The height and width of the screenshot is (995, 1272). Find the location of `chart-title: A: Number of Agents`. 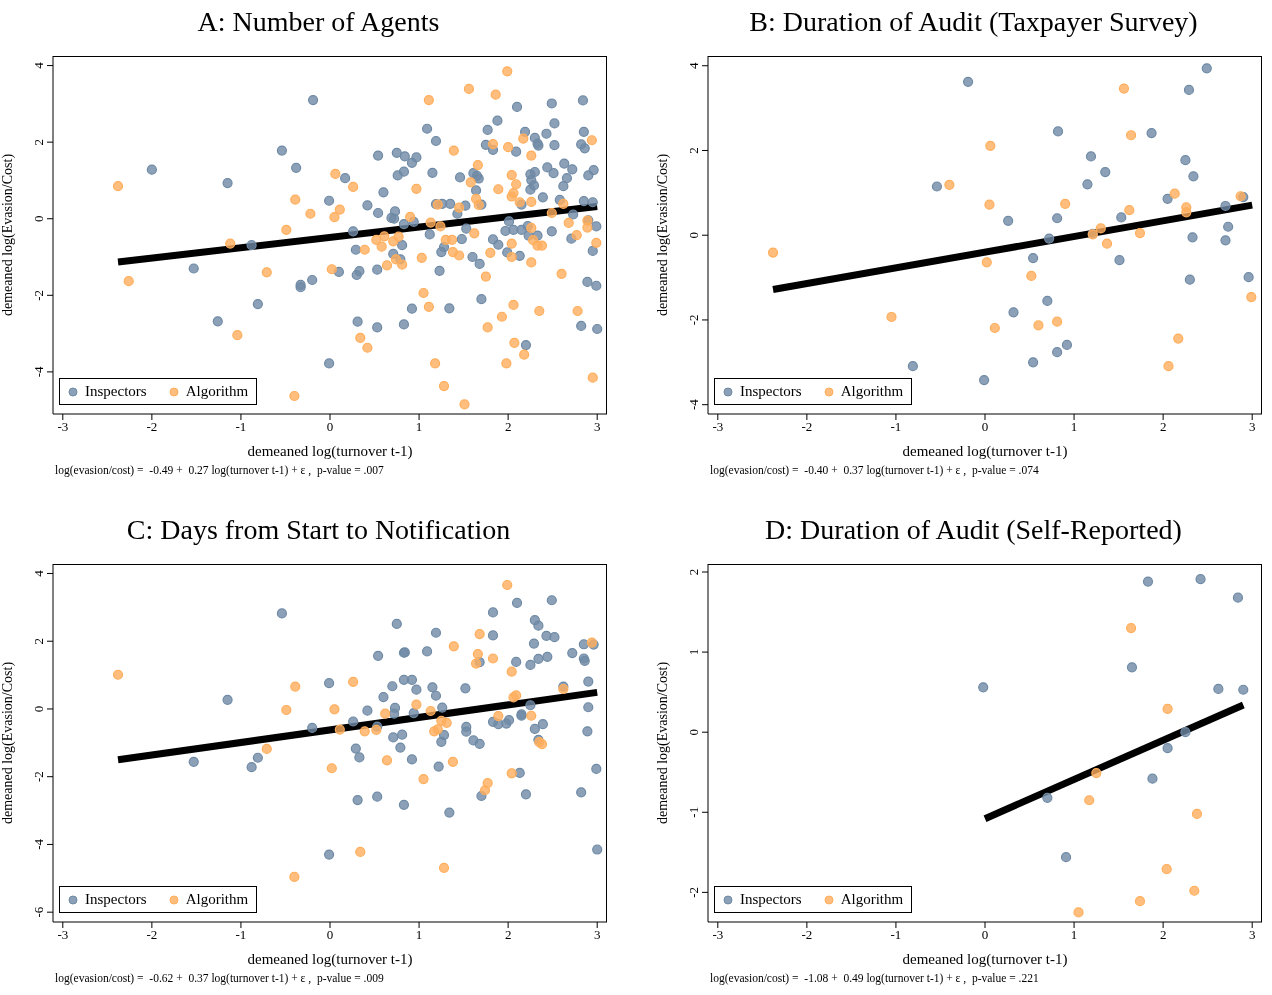

chart-title: A: Number of Agents is located at coordinates (318, 22).